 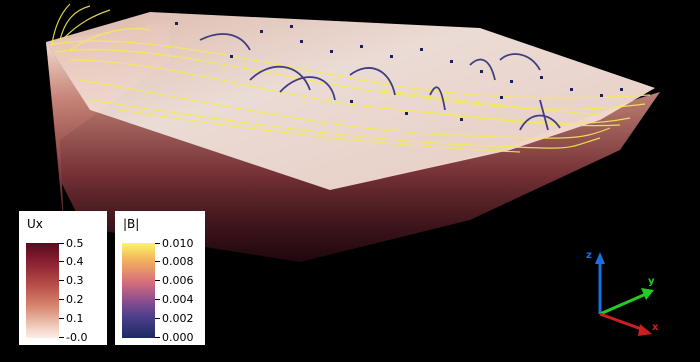 What do you see at coordinates (645, 330) in the screenshot?
I see `x-axis-arrowhead` at bounding box center [645, 330].